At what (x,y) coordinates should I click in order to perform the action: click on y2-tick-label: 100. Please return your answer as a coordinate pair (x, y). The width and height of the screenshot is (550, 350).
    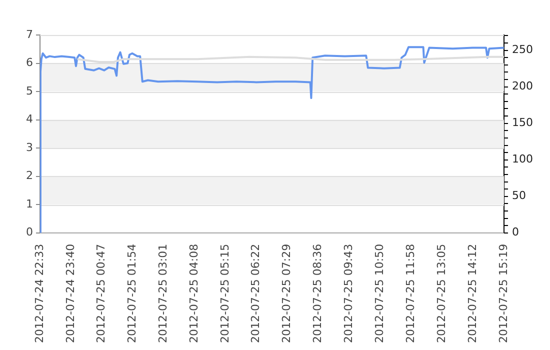
    Looking at the image, I should click on (522, 159).